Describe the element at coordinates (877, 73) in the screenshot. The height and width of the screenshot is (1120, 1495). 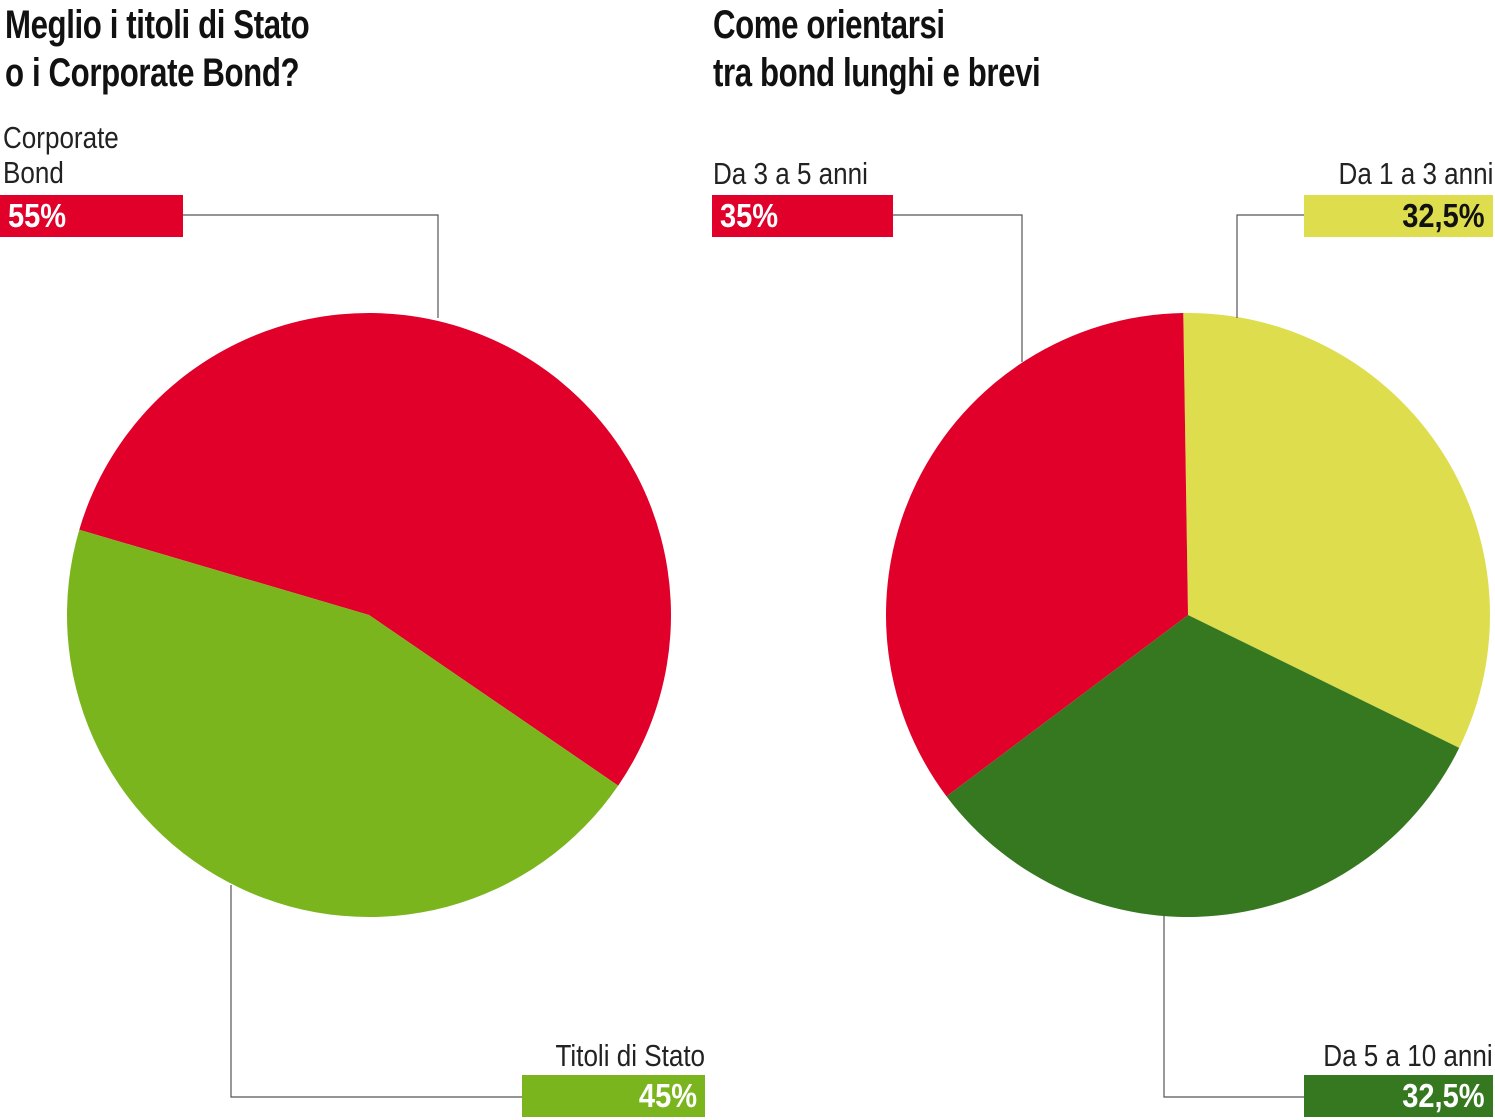
I see `chart-title: tra bond lunghi e brevi` at that location.